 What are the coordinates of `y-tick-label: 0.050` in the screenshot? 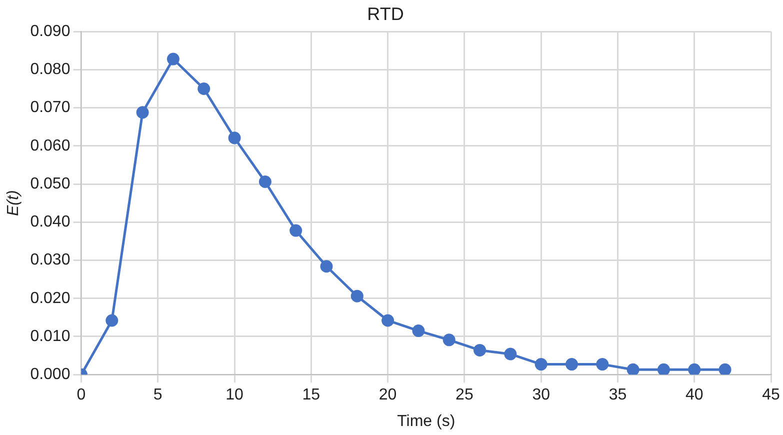 It's located at (50, 183).